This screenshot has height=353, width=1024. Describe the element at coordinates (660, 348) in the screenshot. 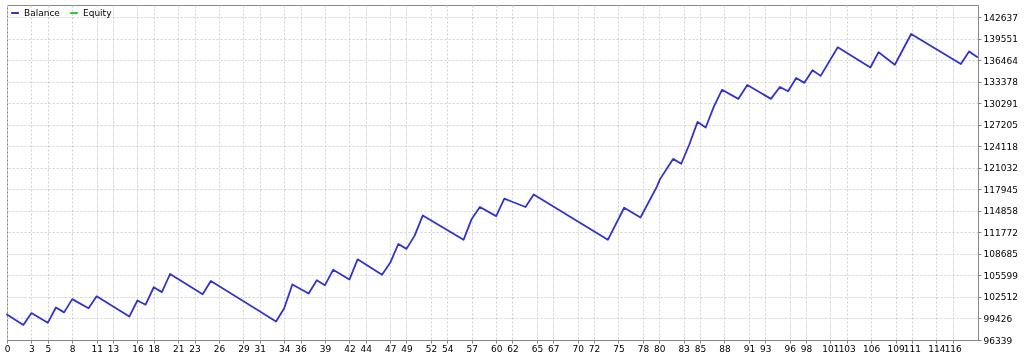

I see `x-tick-label: 80` at that location.